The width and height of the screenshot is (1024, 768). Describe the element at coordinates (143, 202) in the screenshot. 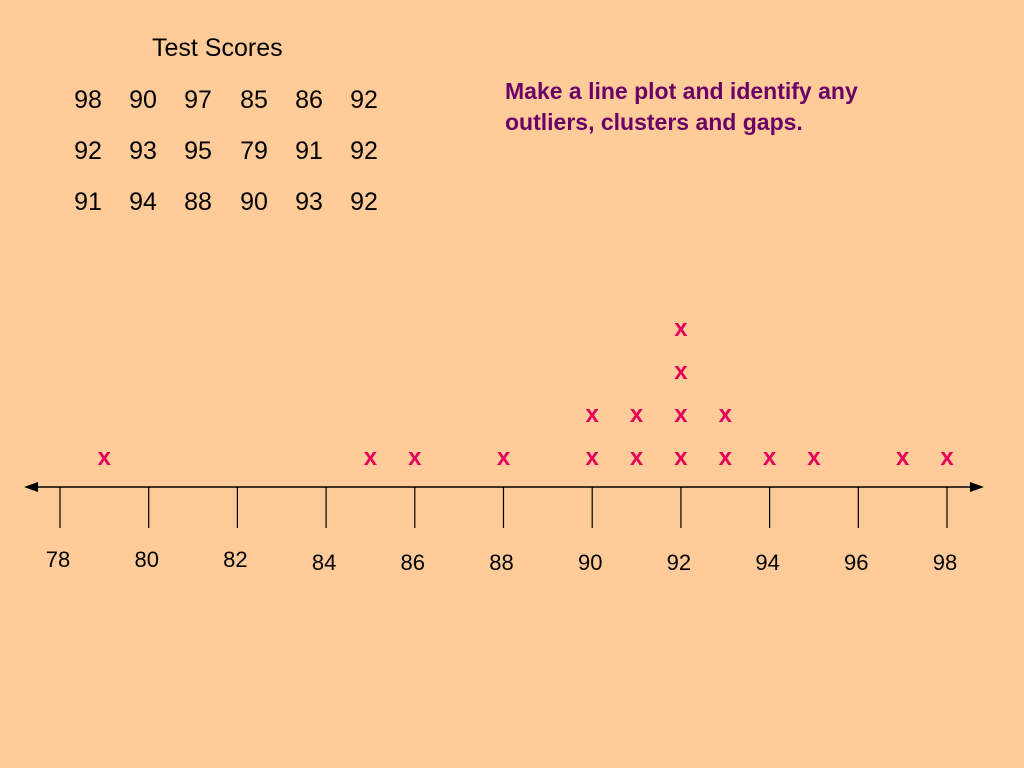

I see `score-cell: 94` at that location.